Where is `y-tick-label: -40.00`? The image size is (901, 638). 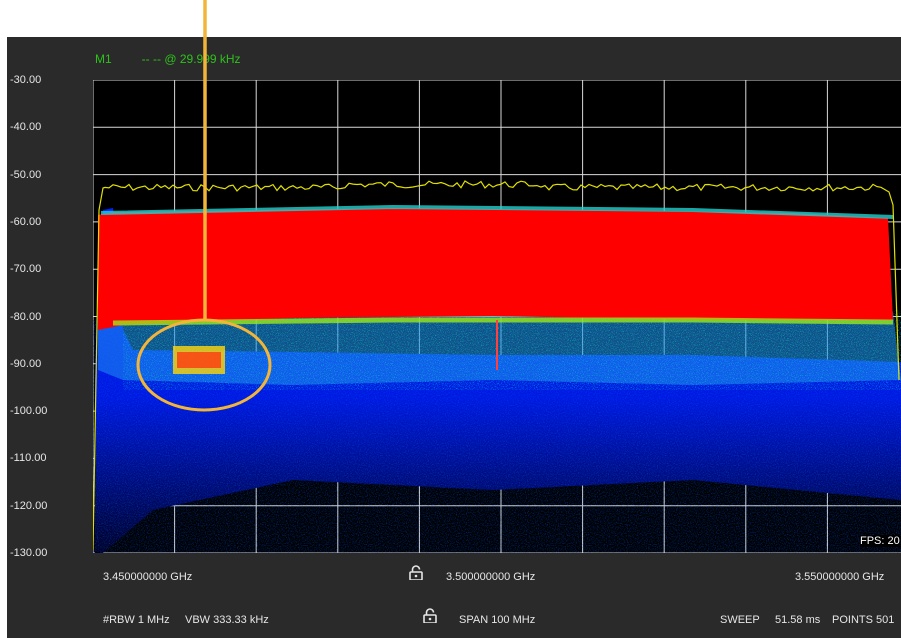 y-tick-label: -40.00 is located at coordinates (26, 127).